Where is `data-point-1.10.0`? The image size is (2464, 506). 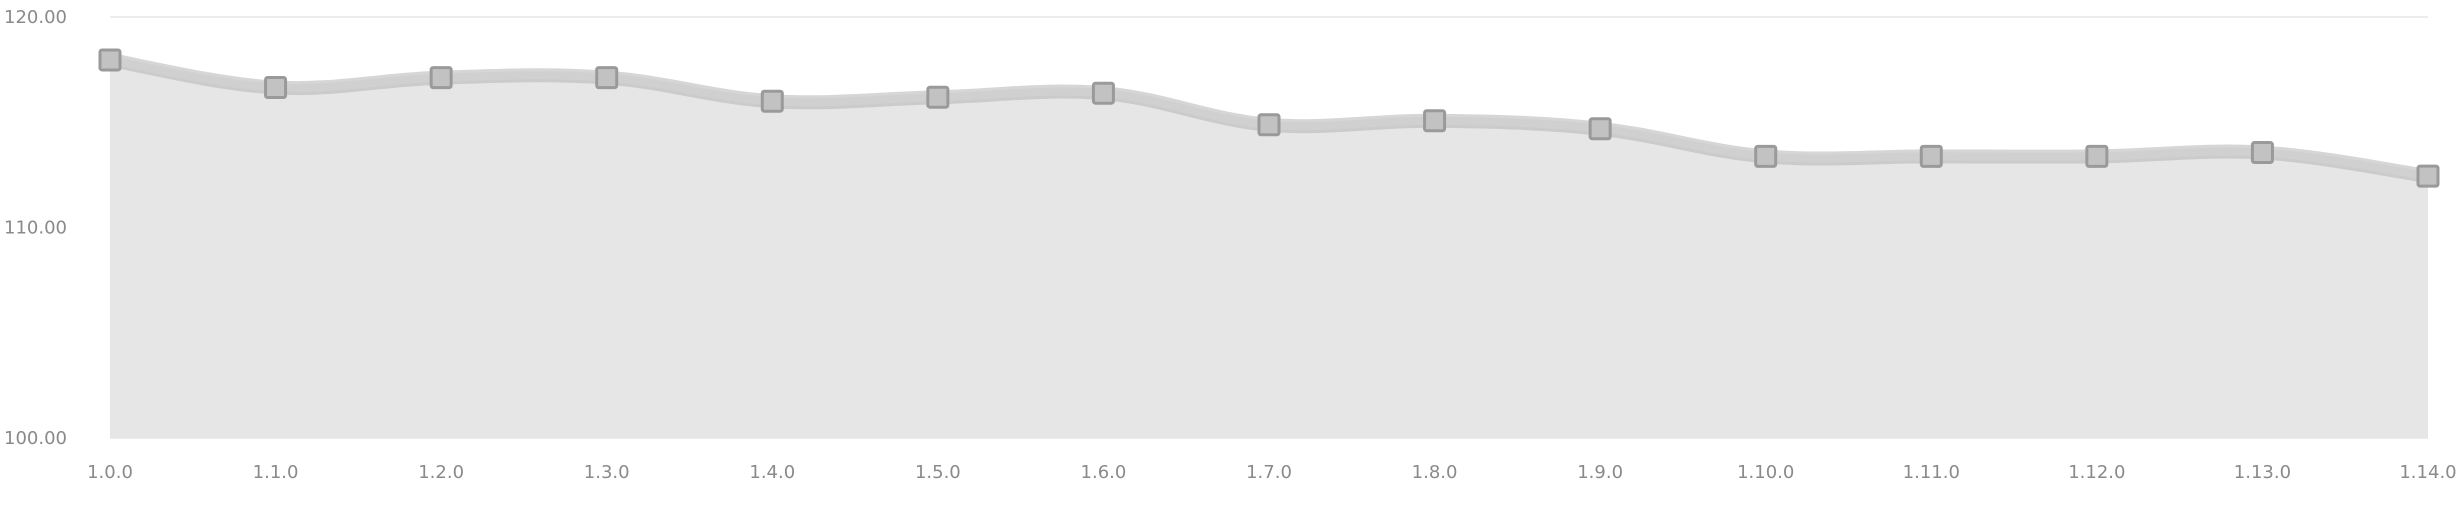 data-point-1.10.0 is located at coordinates (1766, 156).